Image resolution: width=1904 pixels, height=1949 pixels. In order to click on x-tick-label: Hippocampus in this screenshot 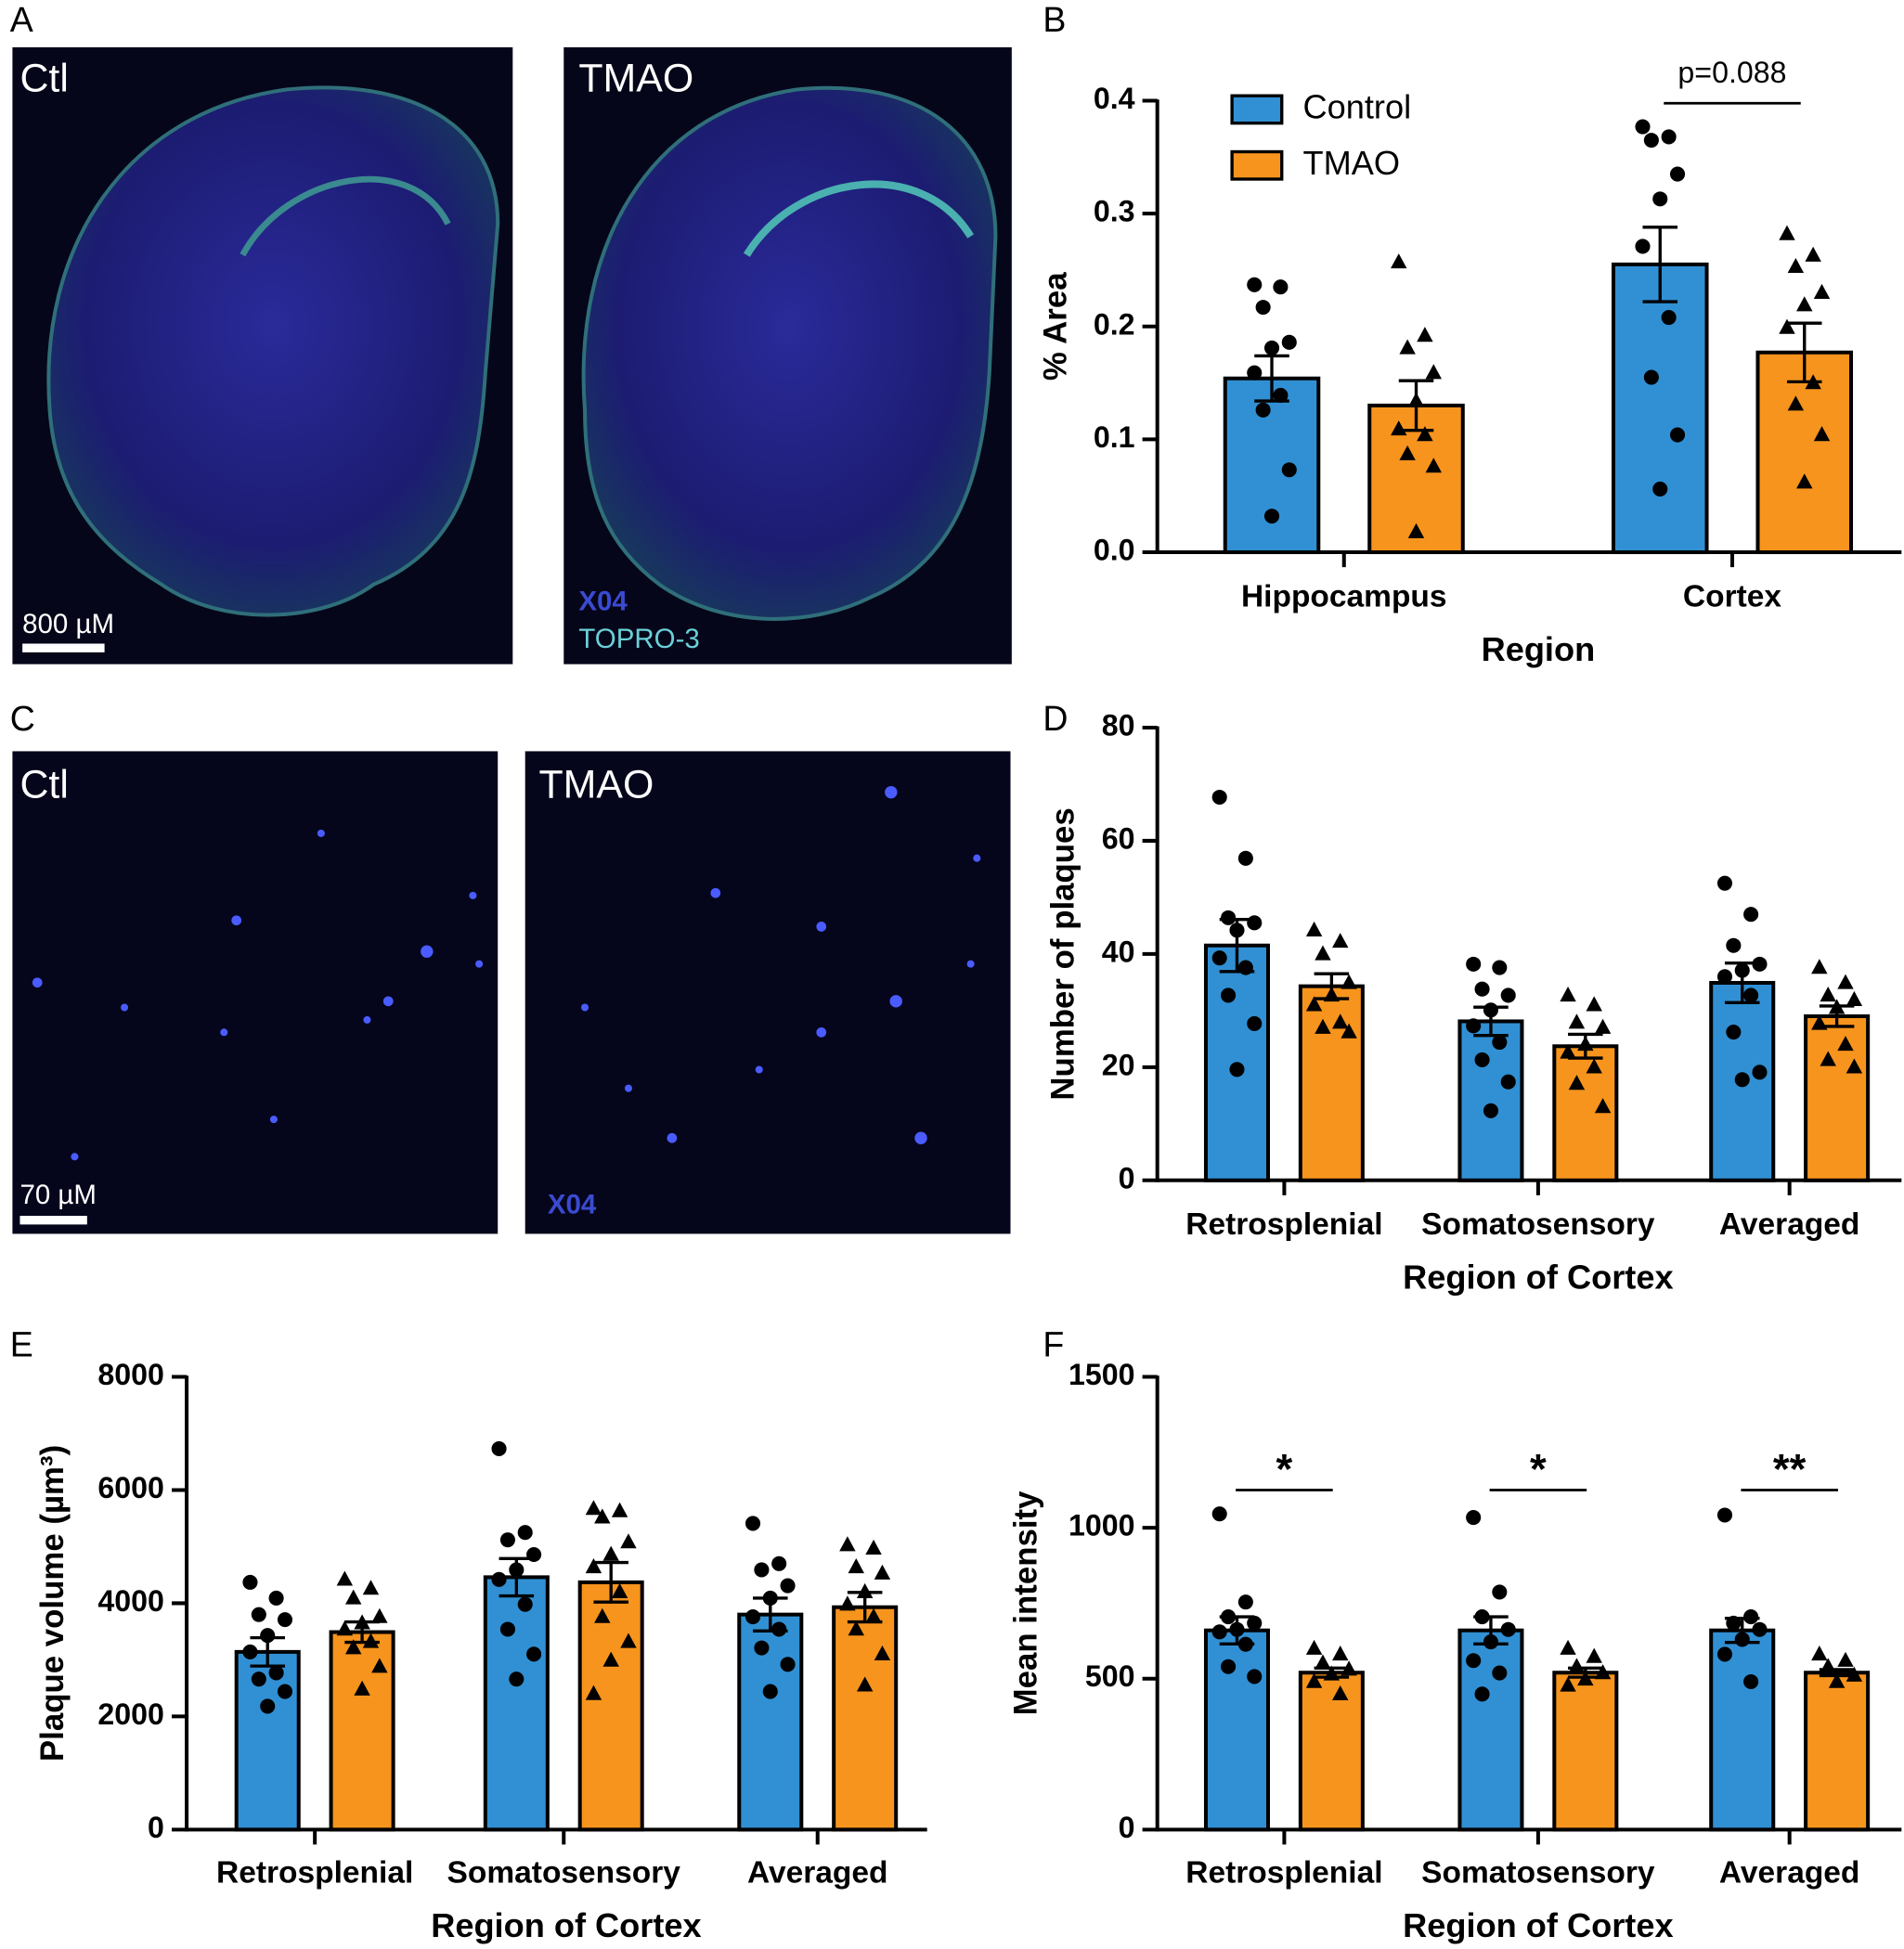, I will do `click(1344, 596)`.